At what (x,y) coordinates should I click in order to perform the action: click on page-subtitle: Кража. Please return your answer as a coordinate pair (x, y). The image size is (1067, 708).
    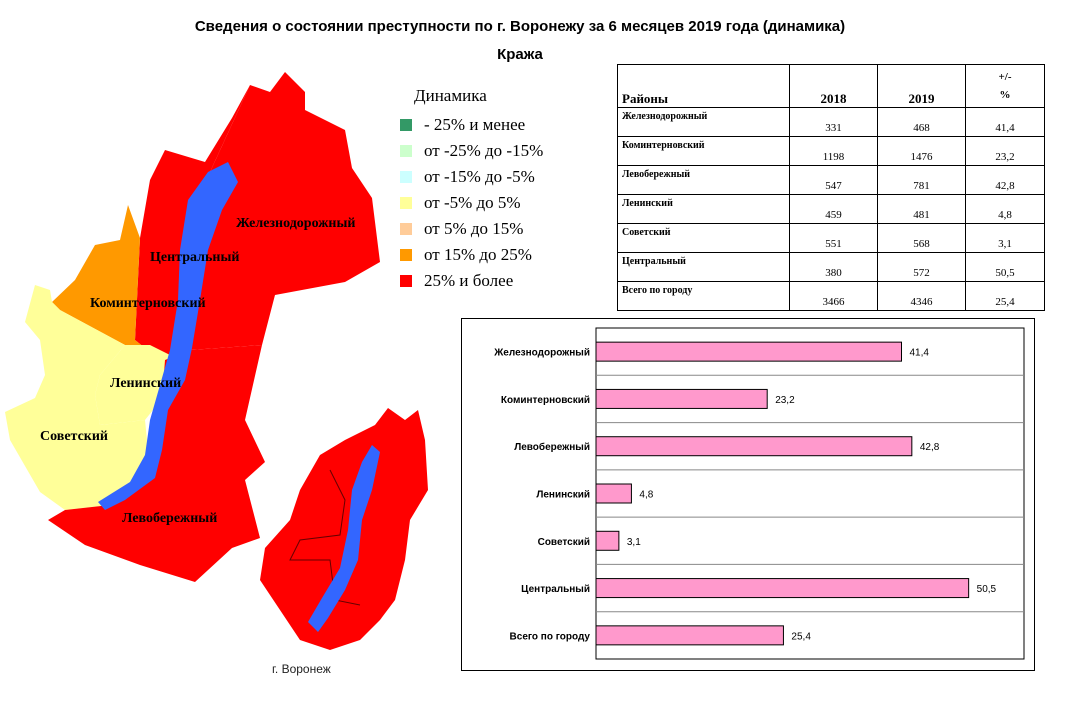
    Looking at the image, I should click on (520, 54).